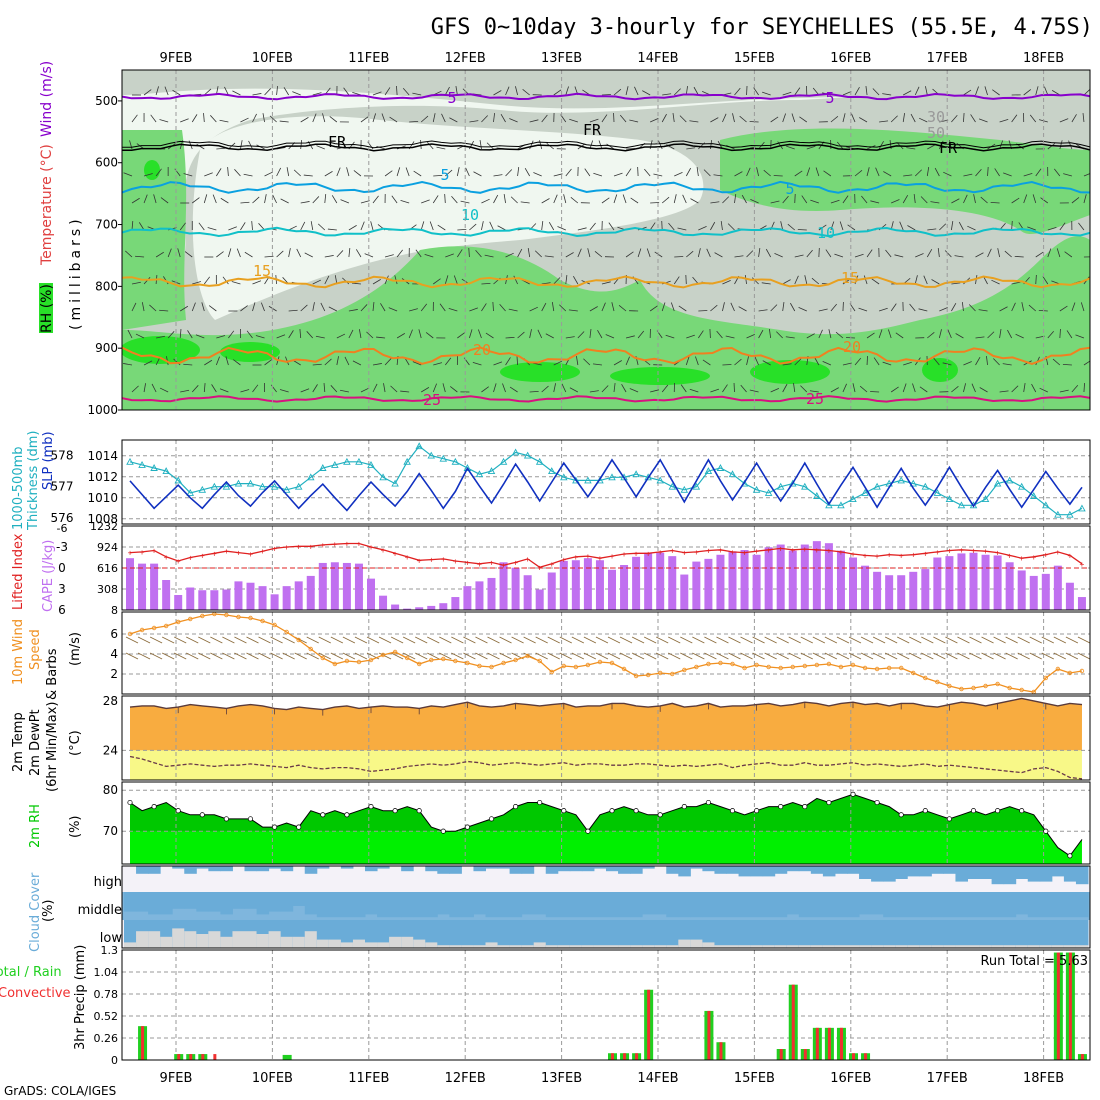 The width and height of the screenshot is (1100, 1100). Describe the element at coordinates (789, 189) in the screenshot. I see `contour-label: 5` at that location.